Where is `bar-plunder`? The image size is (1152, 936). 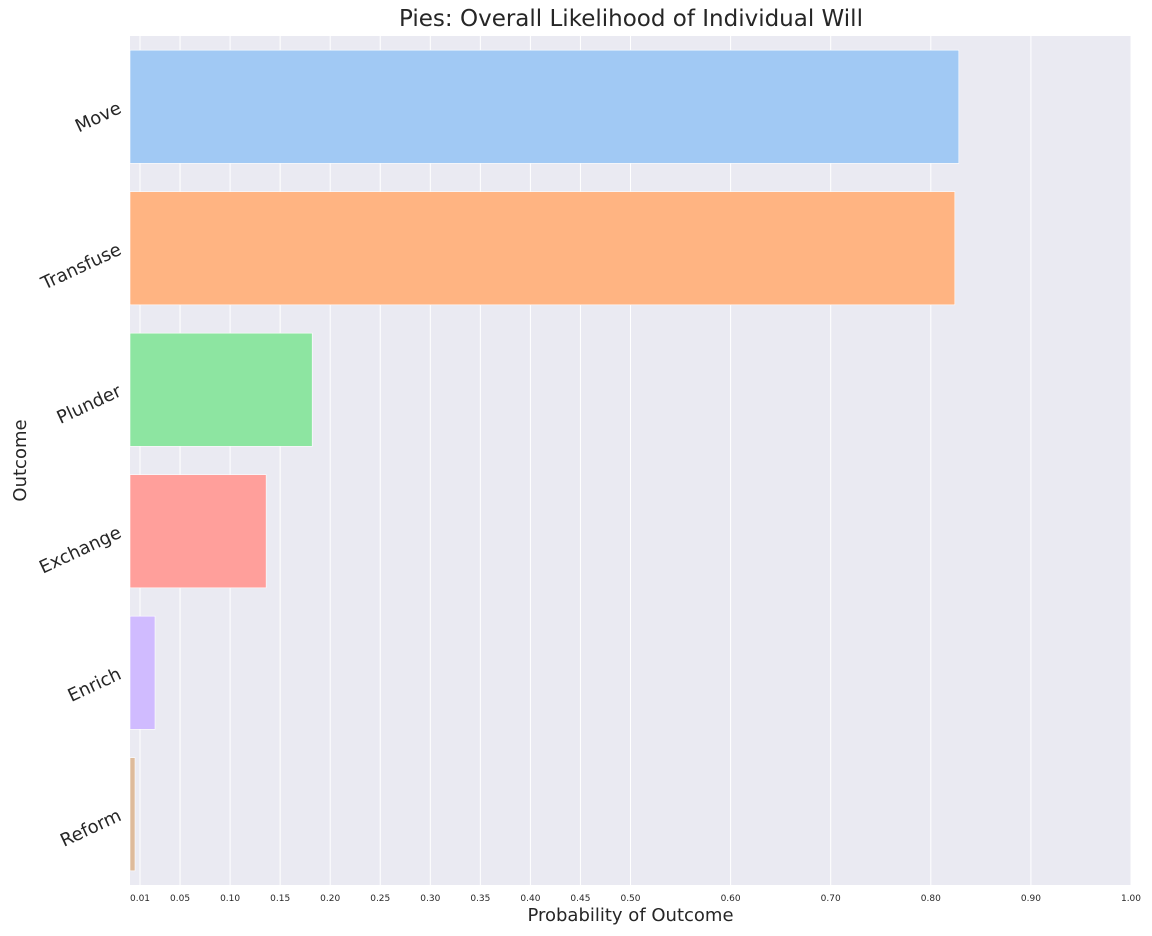 bar-plunder is located at coordinates (221, 389).